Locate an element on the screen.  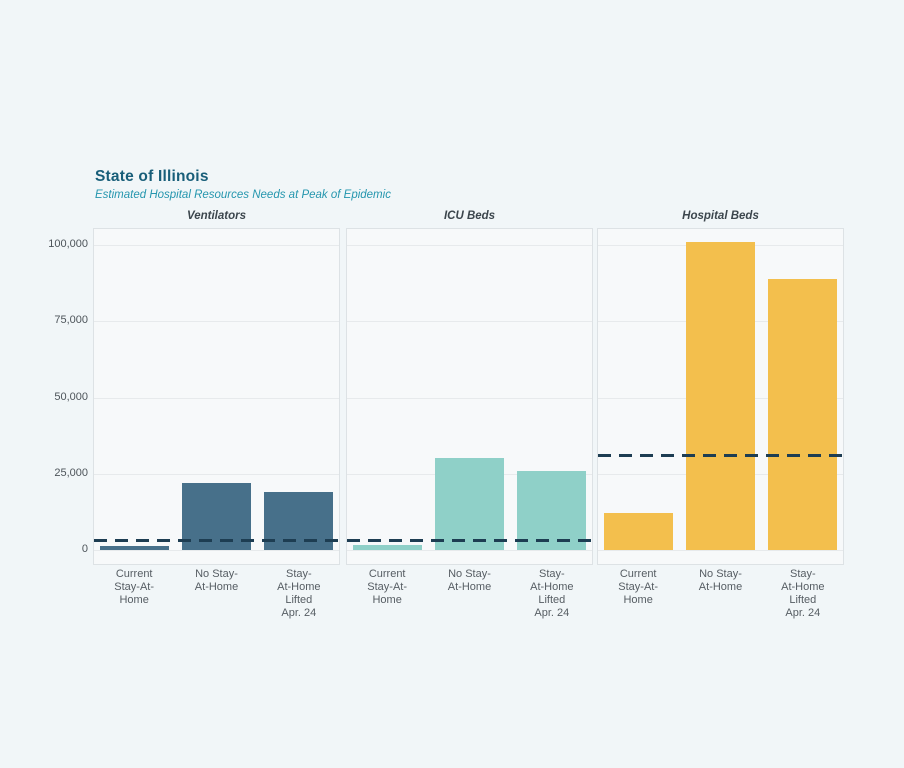
y-axis-tick-label: 50,000 is located at coordinates (71, 396).